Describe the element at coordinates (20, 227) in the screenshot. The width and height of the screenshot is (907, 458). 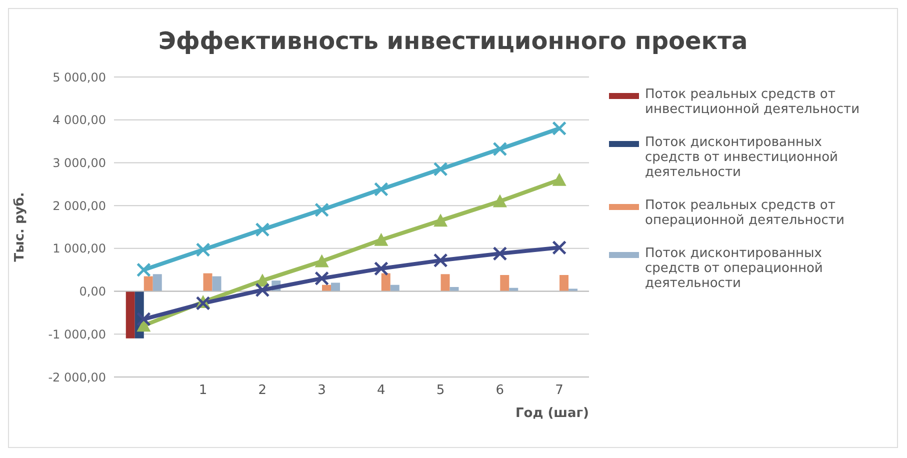
I see `y-axis-title: Тыс. руб.` at that location.